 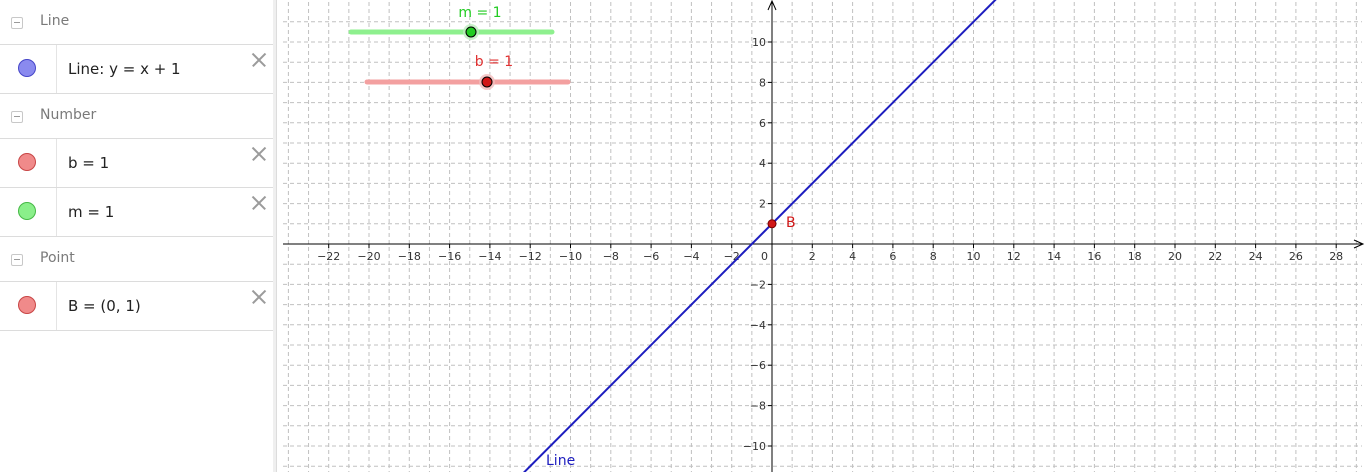 What do you see at coordinates (136, 116) in the screenshot?
I see `group-number-header: Number` at bounding box center [136, 116].